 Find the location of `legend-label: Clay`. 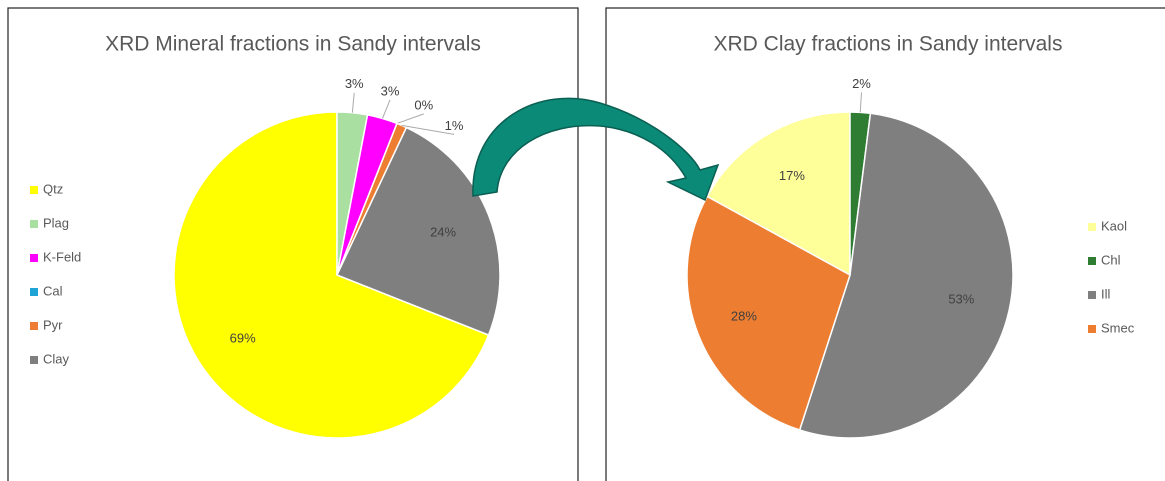

legend-label: Clay is located at coordinates (56, 358).